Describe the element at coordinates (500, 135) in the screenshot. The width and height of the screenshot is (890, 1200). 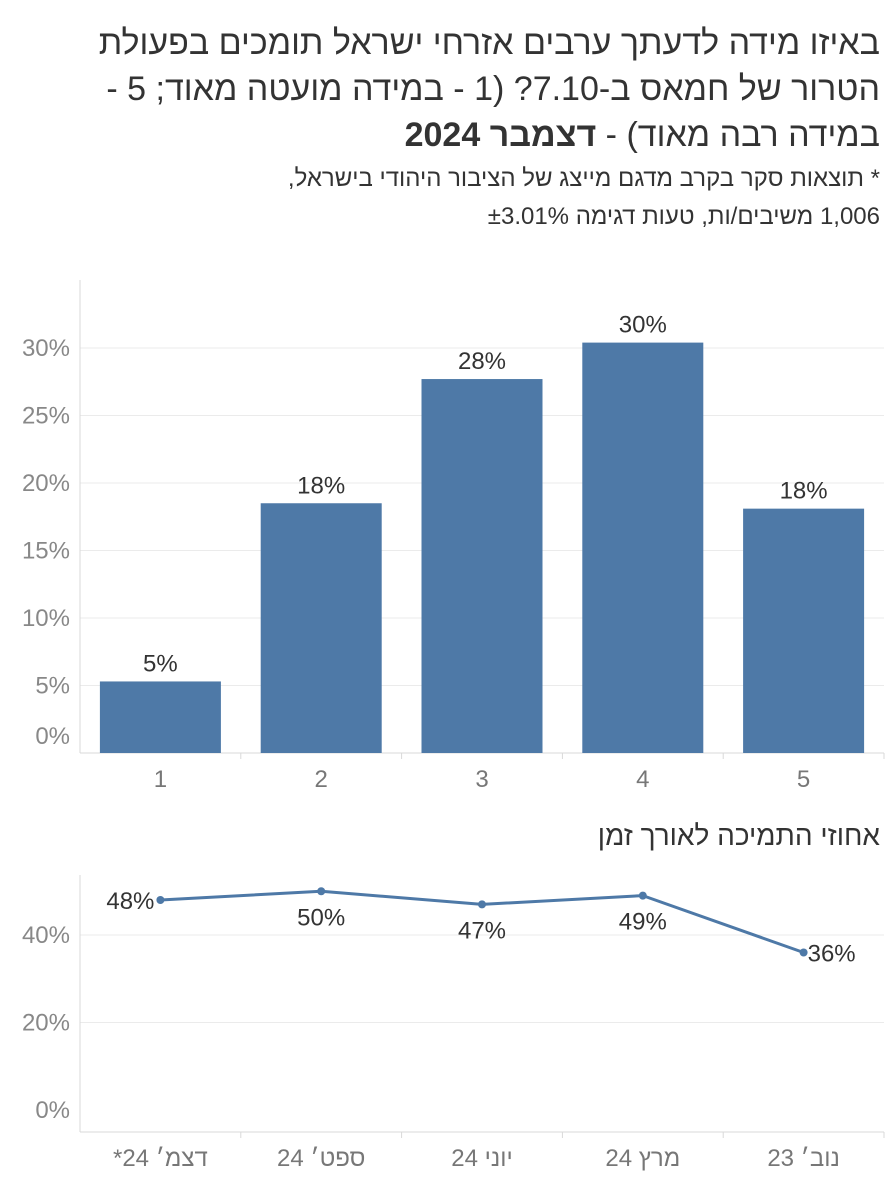
I see `chart-title-period: דצמבר 2024` at that location.